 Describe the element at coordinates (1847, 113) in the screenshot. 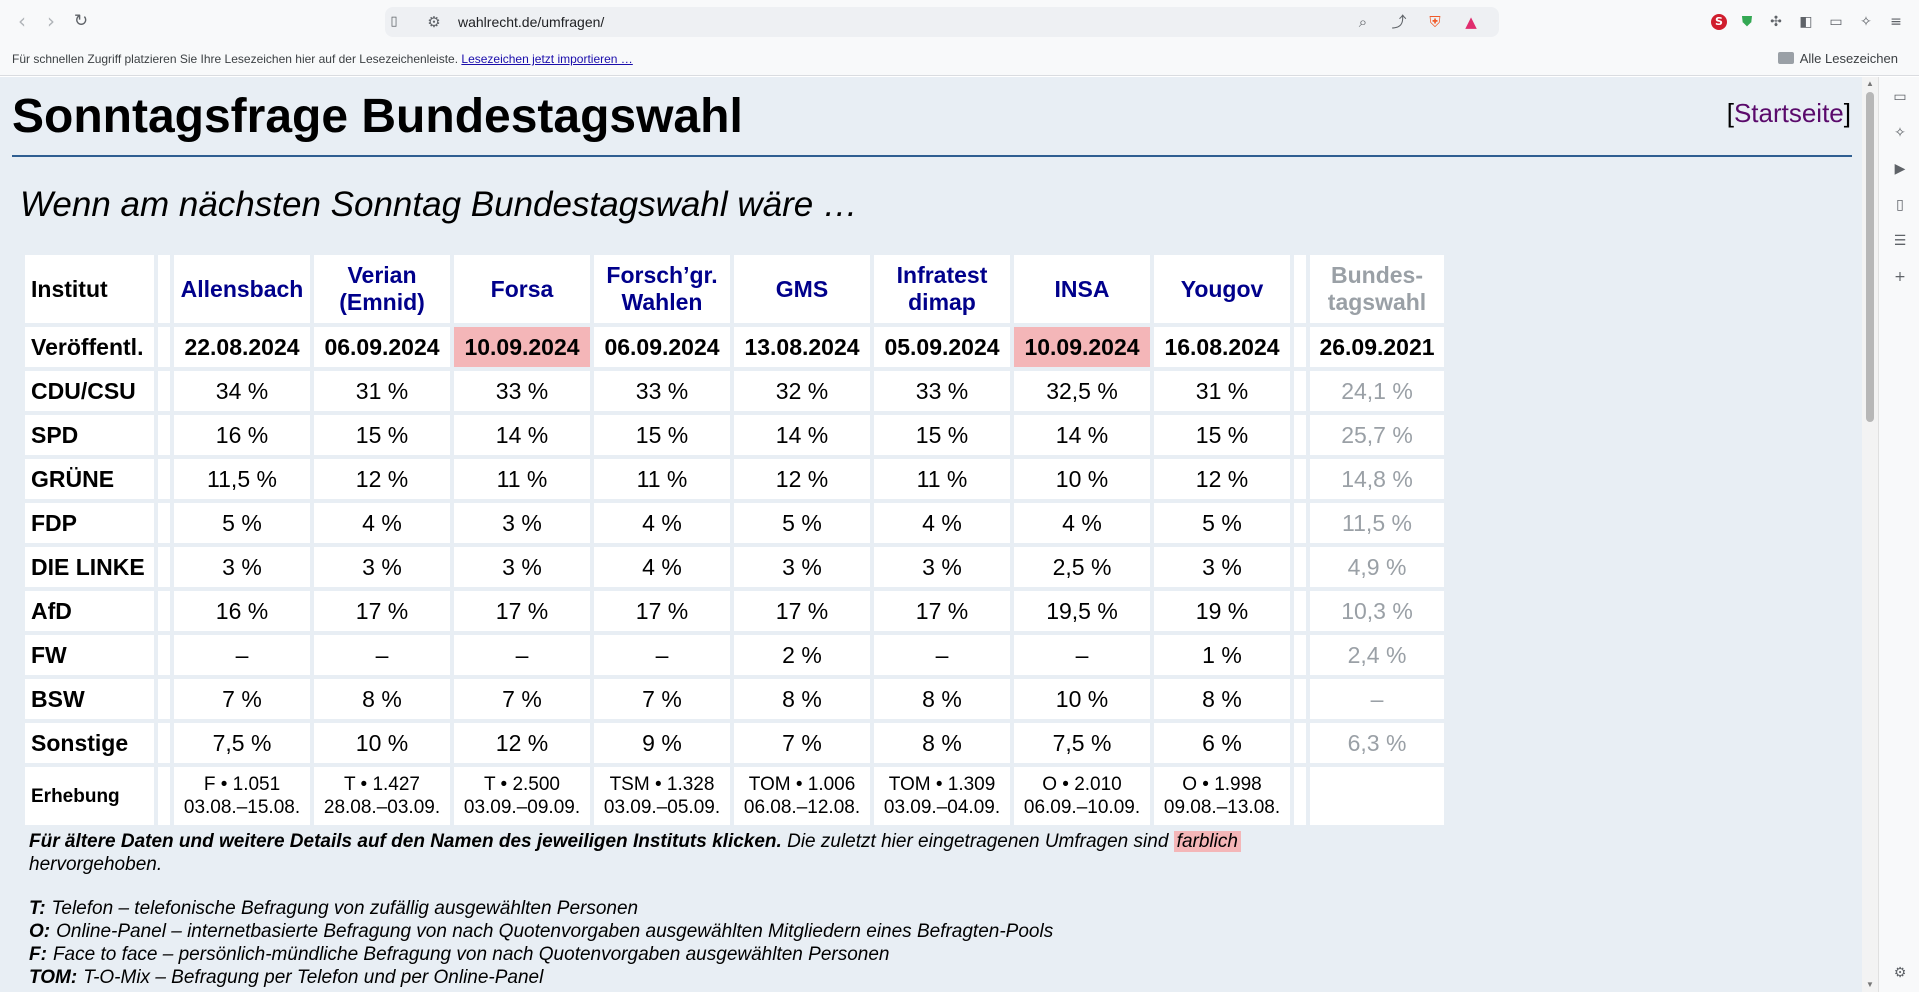

I see `bracket-close: ]` at that location.